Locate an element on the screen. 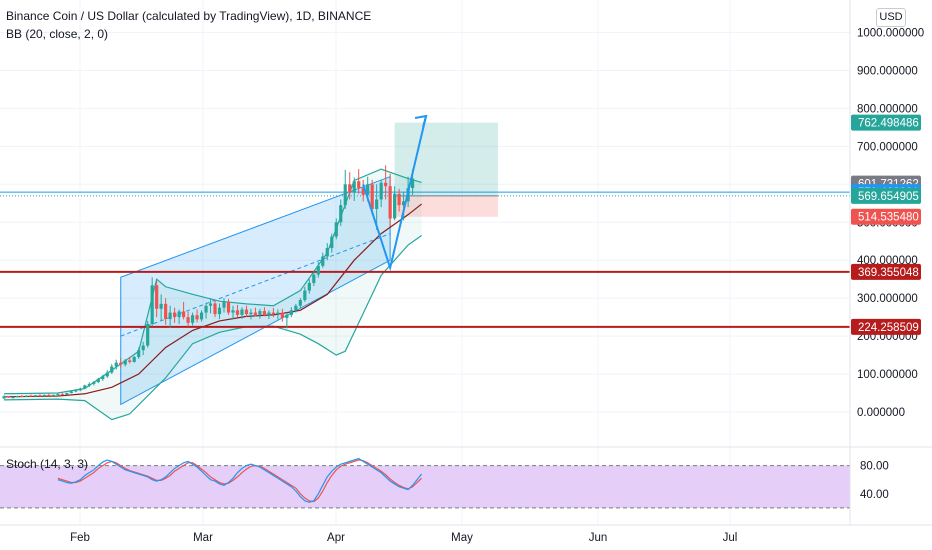 The image size is (932, 550). price-tick-label: 700.000000 is located at coordinates (887, 147).